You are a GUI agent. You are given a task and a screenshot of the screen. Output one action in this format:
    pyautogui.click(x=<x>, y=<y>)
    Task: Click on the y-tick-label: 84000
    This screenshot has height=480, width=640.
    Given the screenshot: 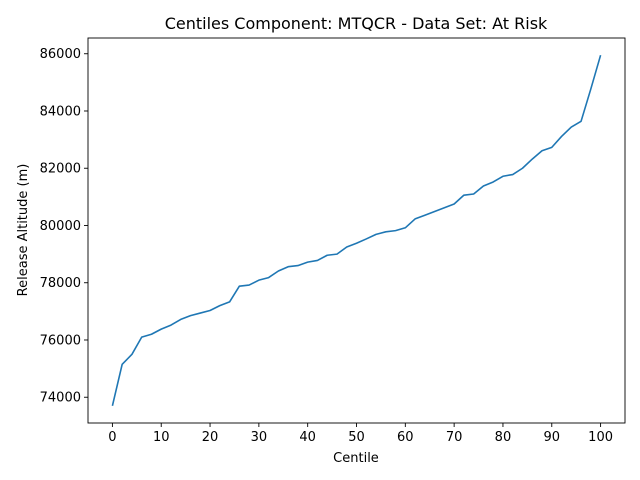 What is the action you would take?
    pyautogui.click(x=60, y=111)
    